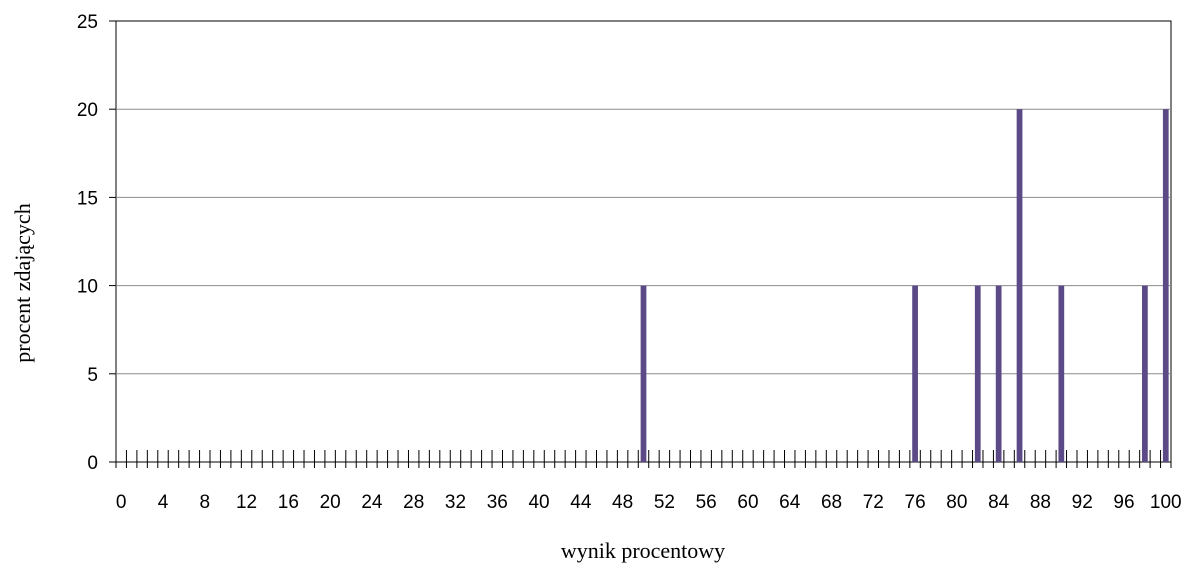 This screenshot has height=566, width=1193. I want to click on x-tick-label: 100, so click(1166, 502).